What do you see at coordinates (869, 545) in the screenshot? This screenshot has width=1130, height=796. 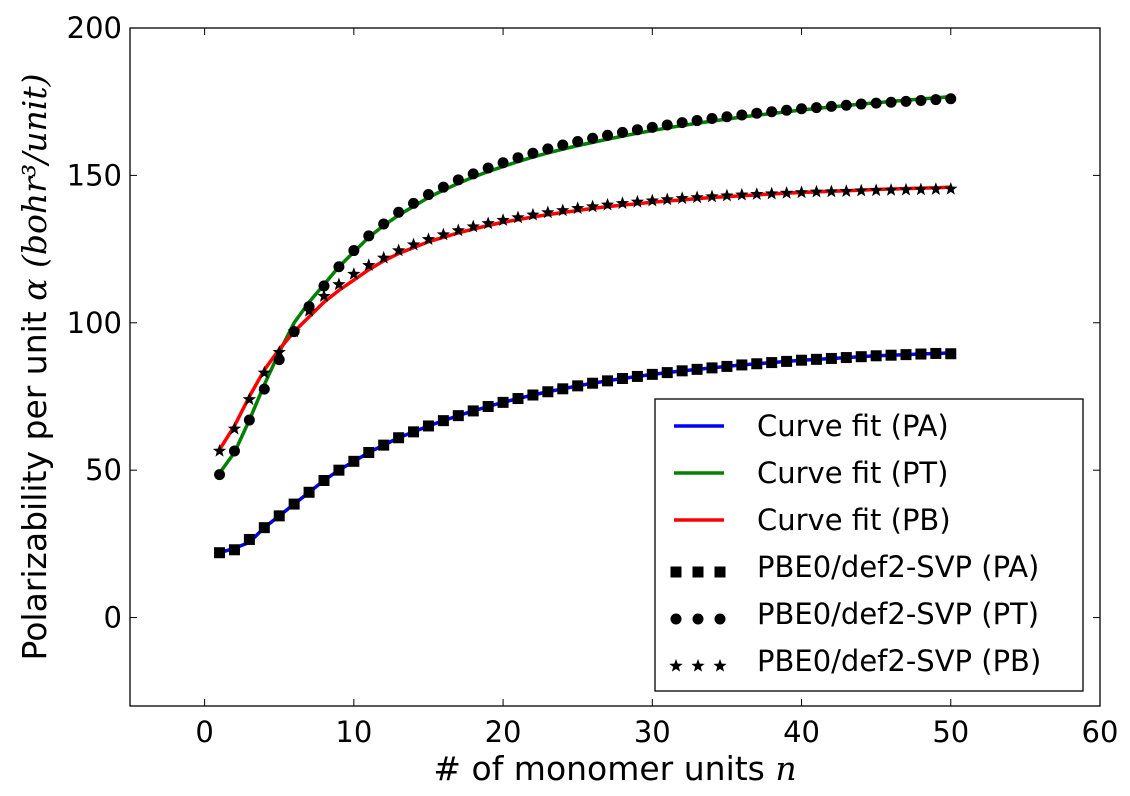 I see `legend-box` at bounding box center [869, 545].